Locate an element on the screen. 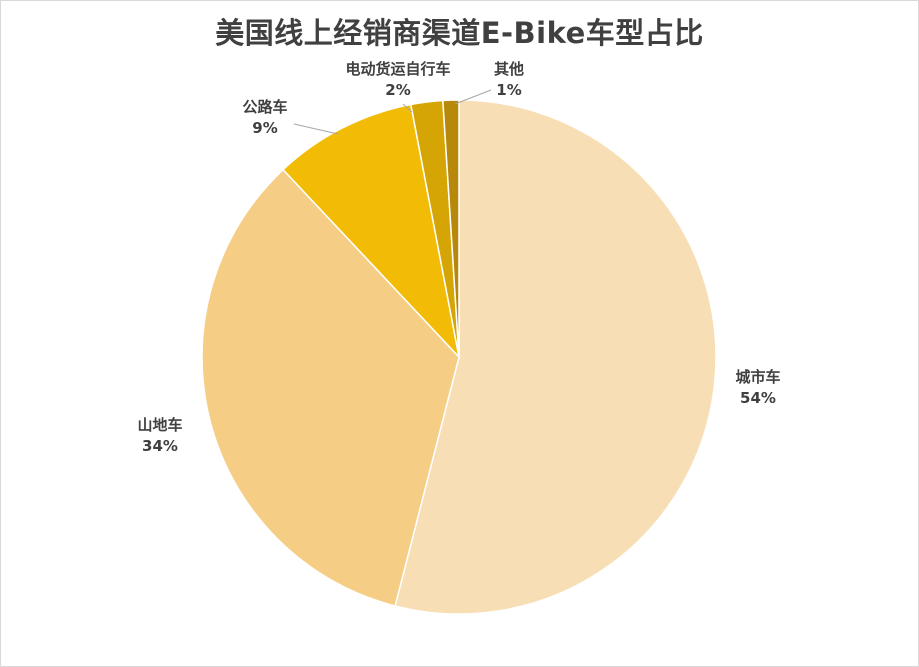 The height and width of the screenshot is (667, 919). slice-name-label: 公路车 is located at coordinates (264, 107).